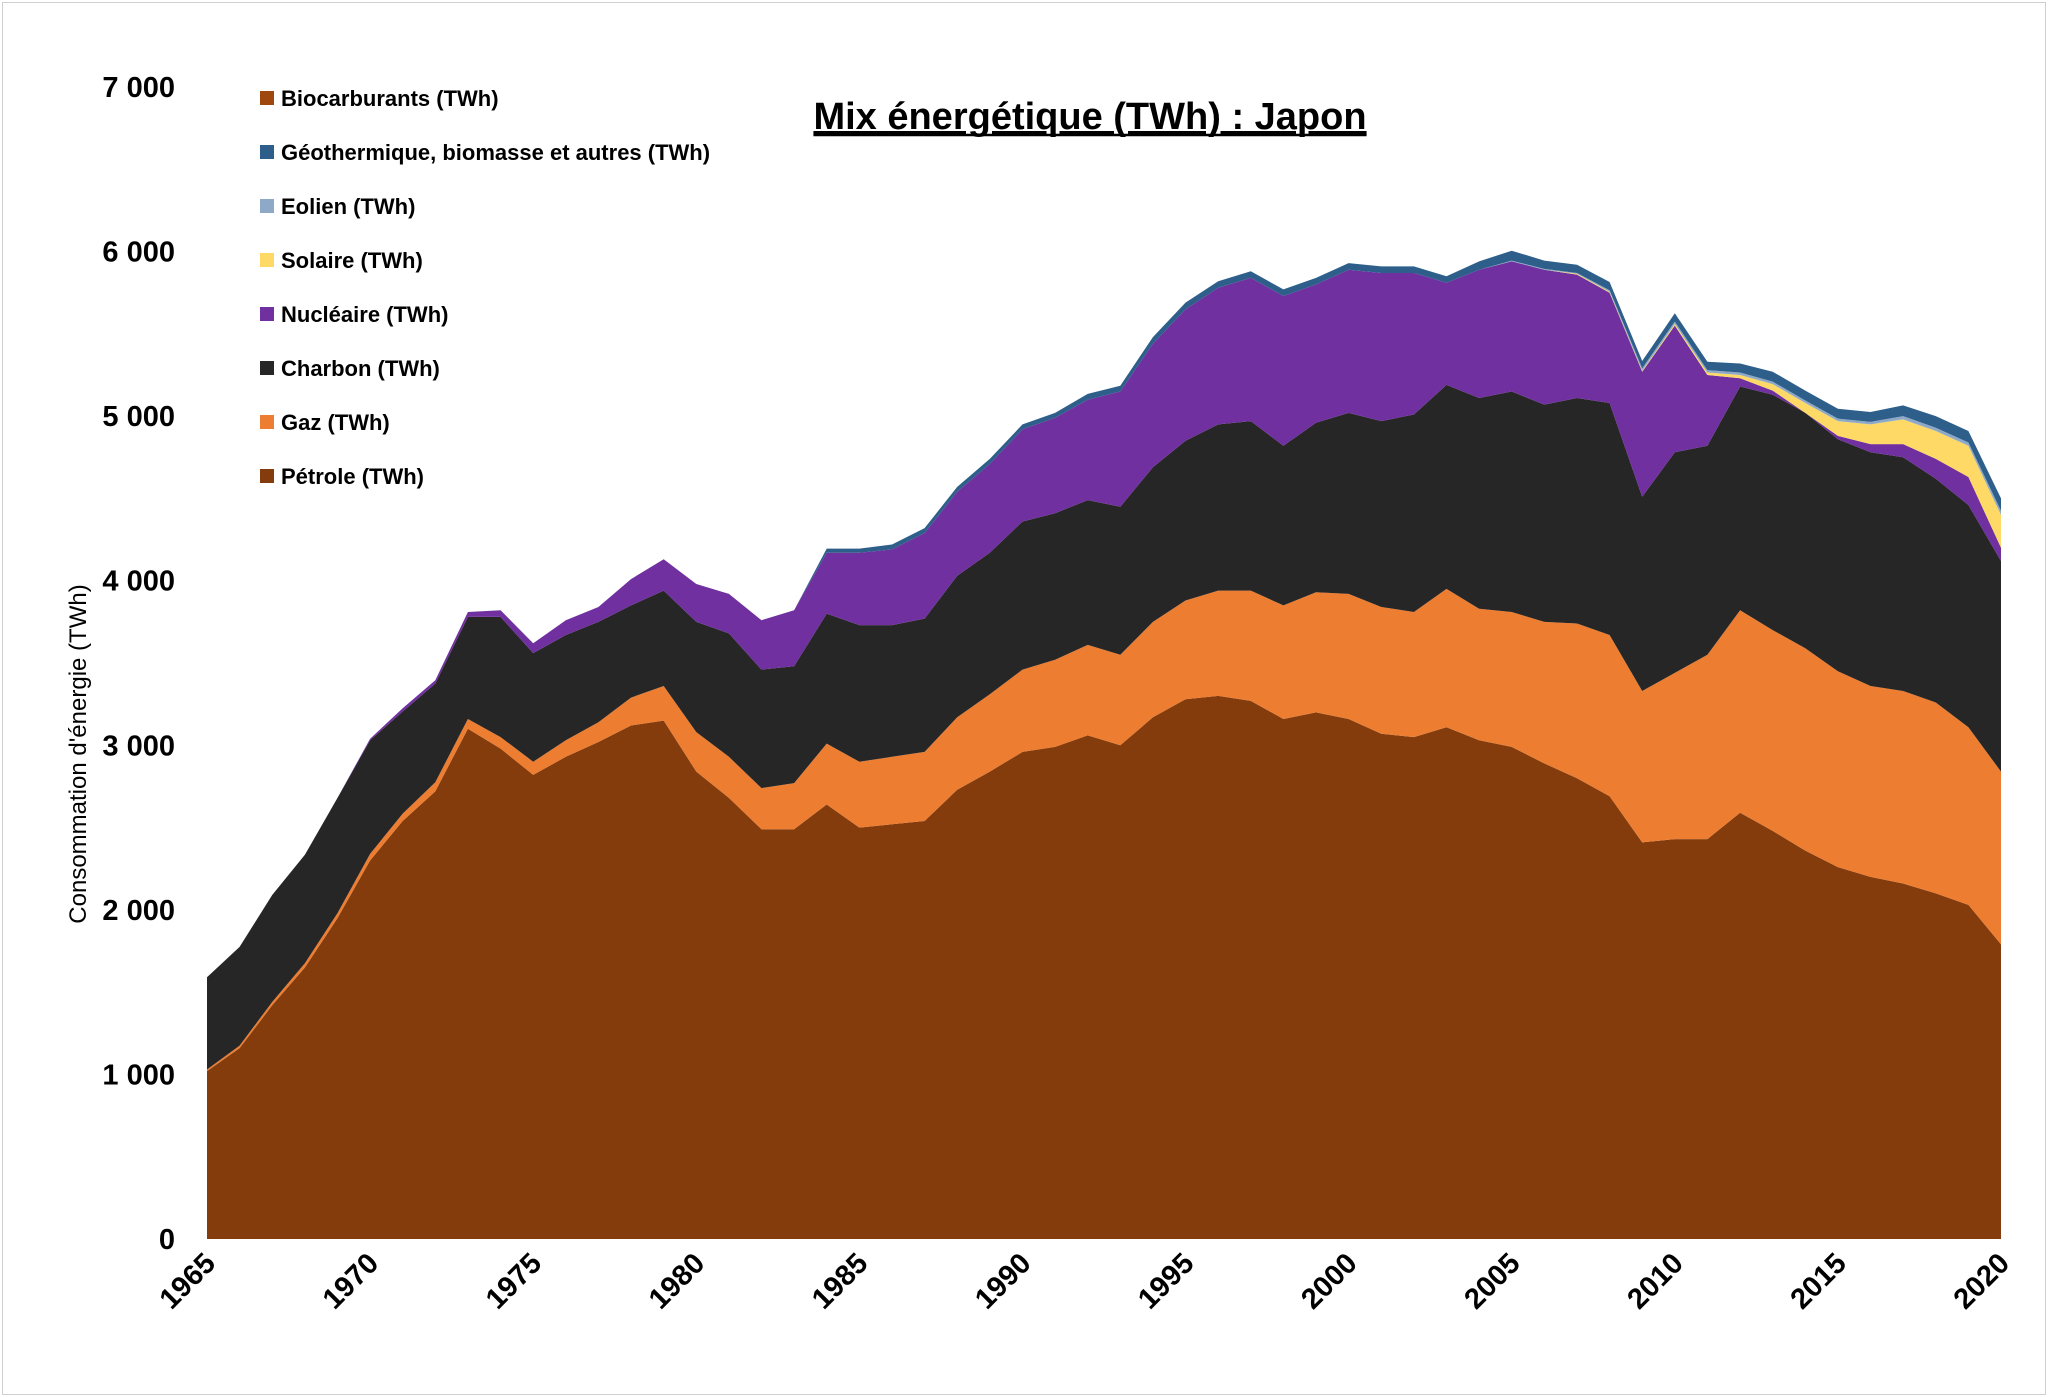  Describe the element at coordinates (1166, 1281) in the screenshot. I see `x-tick-label: 1995` at that location.